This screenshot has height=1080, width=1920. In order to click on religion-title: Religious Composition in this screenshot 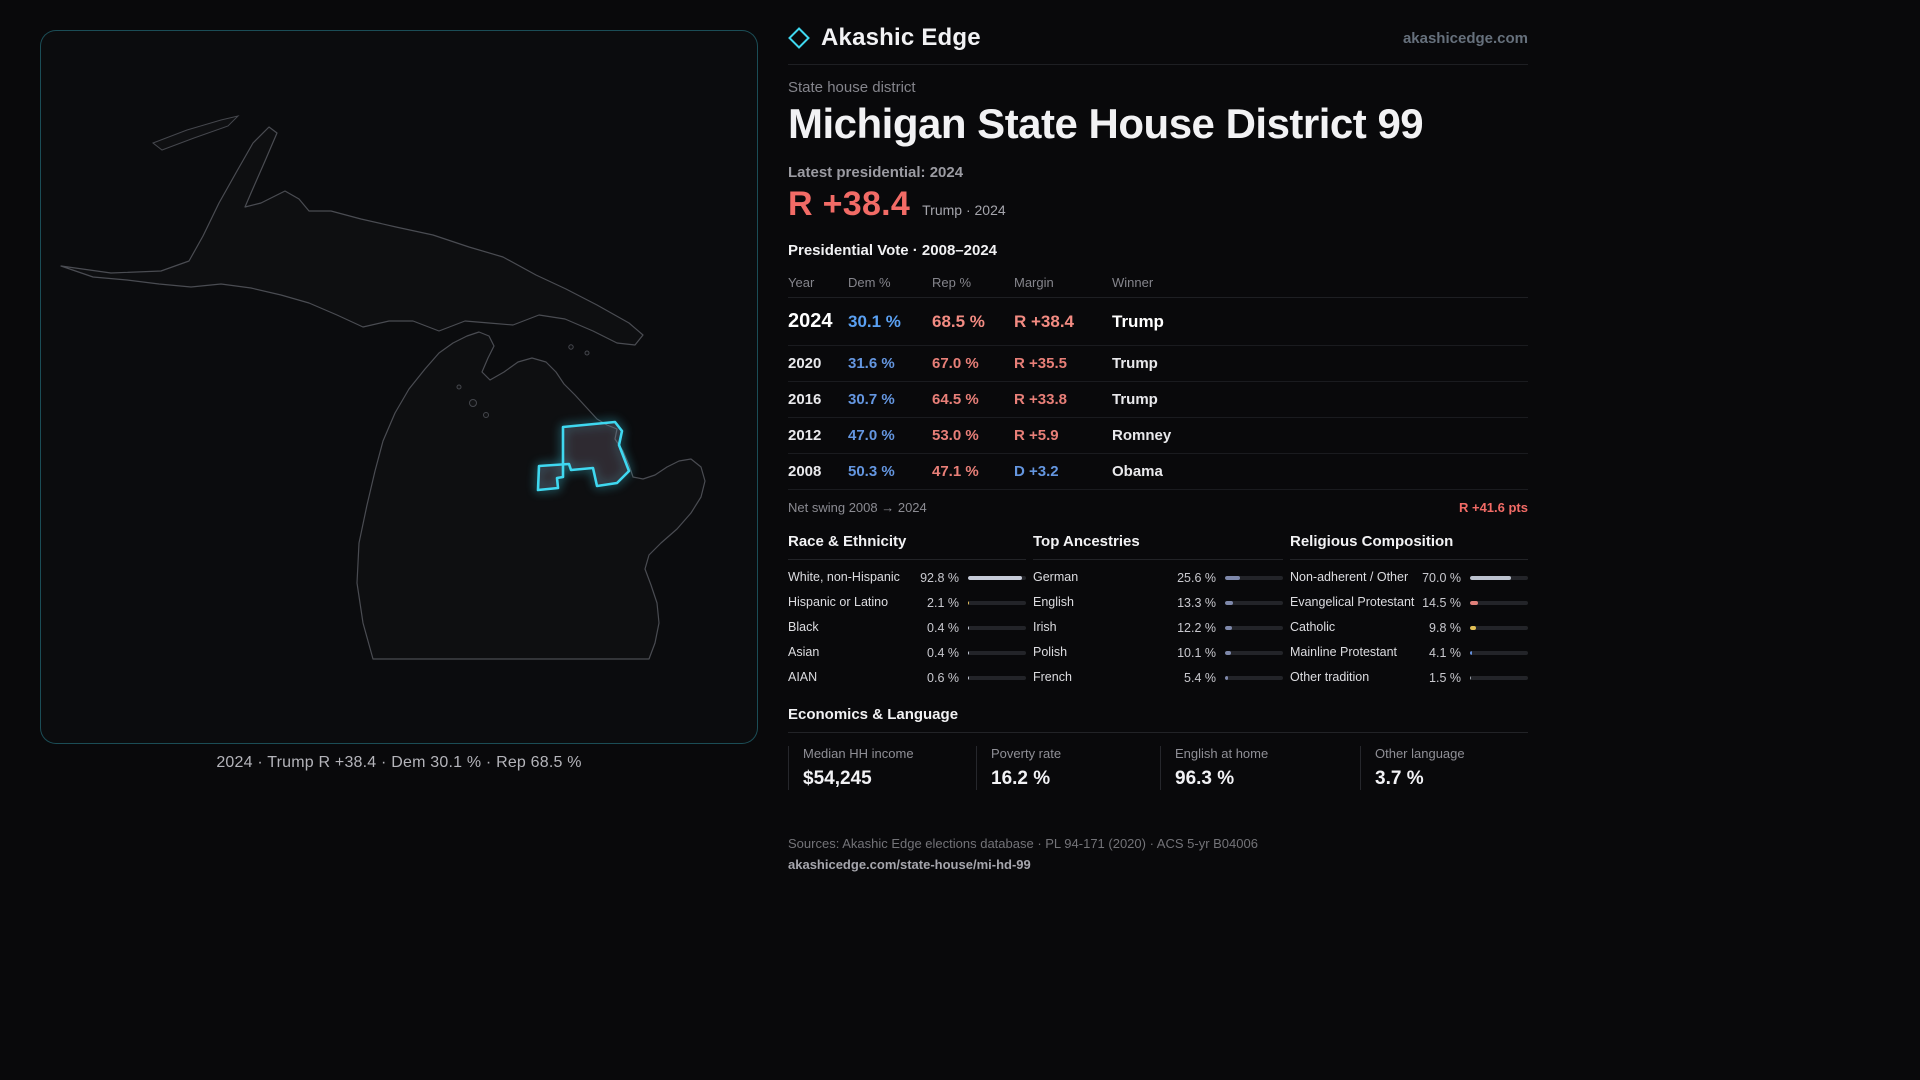, I will do `click(1409, 546)`.